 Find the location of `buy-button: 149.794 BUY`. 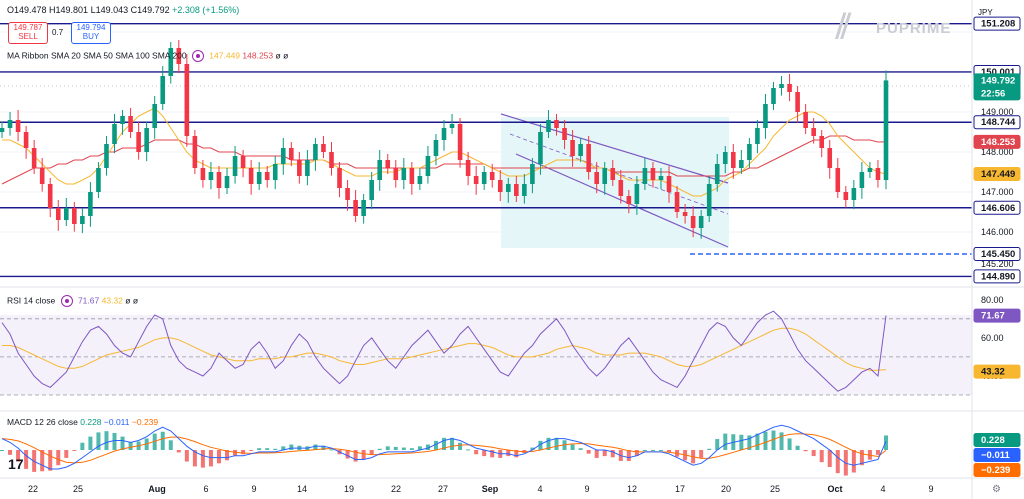

buy-button: 149.794 BUY is located at coordinates (91, 33).